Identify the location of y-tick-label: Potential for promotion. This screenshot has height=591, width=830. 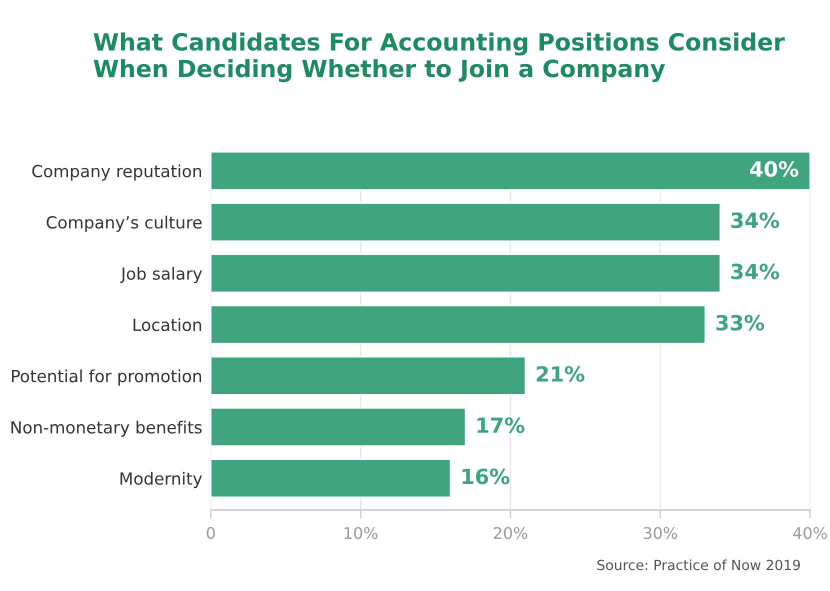
(107, 377).